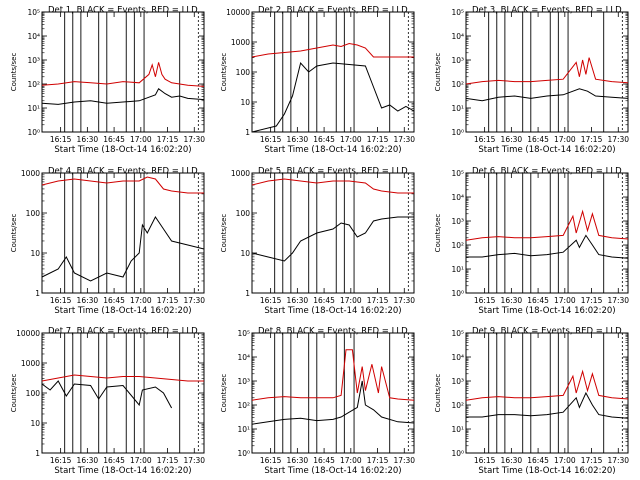 The height and width of the screenshot is (480, 640). What do you see at coordinates (333, 332) in the screenshot?
I see `panel-title: Det 8, BLACK = Events, RED = LLD` at bounding box center [333, 332].